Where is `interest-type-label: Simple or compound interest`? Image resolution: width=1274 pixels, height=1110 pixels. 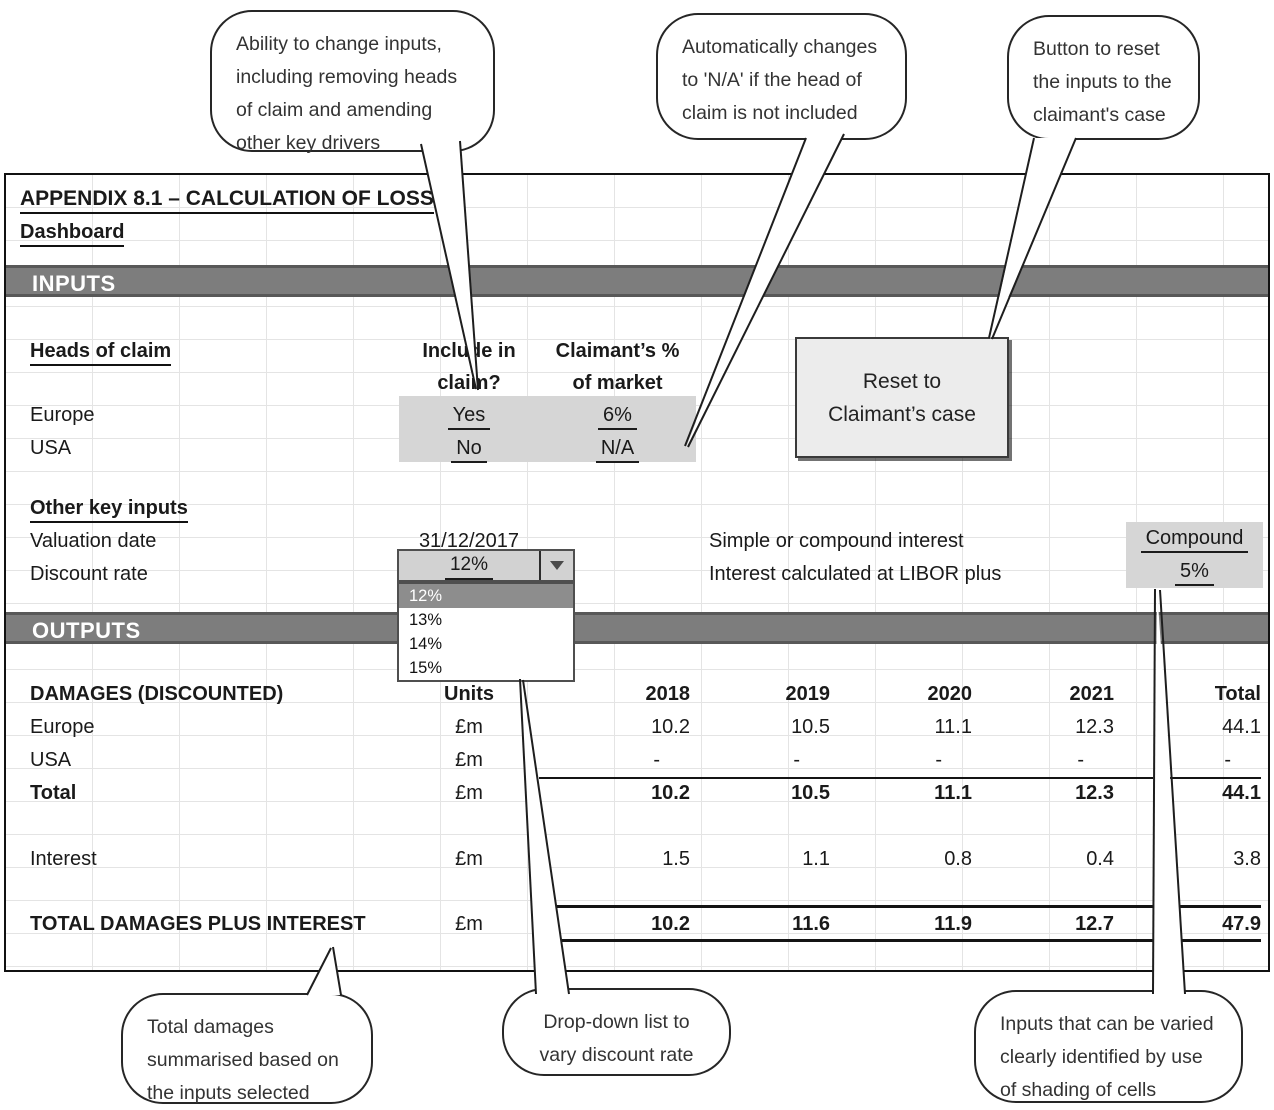
interest-type-label: Simple or compound interest is located at coordinates (836, 541).